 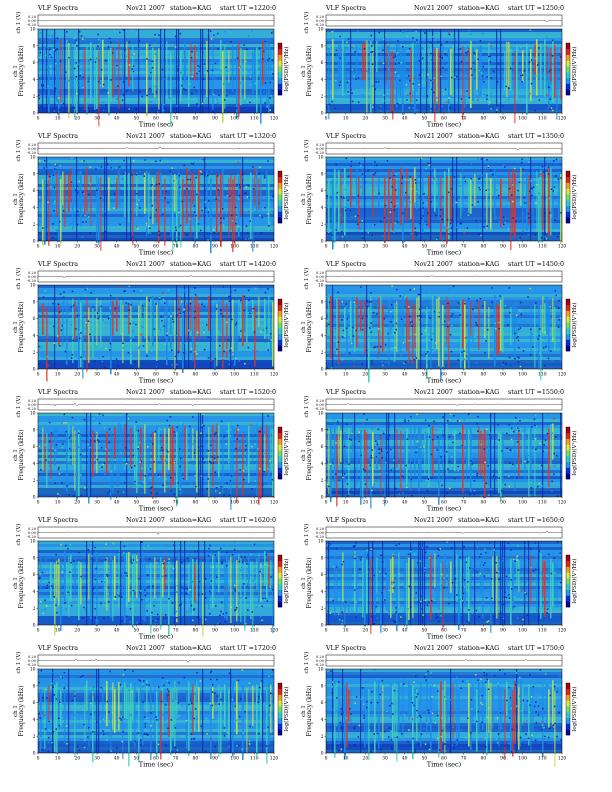 I want to click on x-tick-label: 0, so click(x=38, y=375).